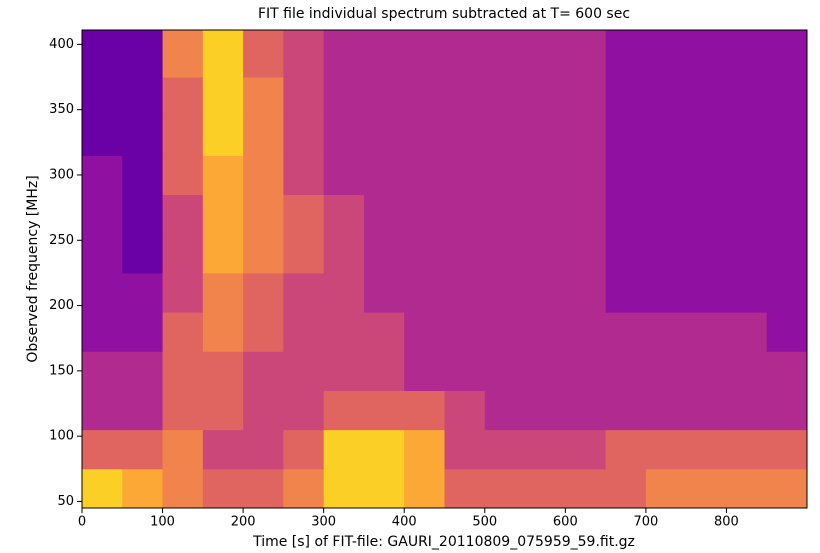  Describe the element at coordinates (645, 522) in the screenshot. I see `x-tick-label: 700` at that location.